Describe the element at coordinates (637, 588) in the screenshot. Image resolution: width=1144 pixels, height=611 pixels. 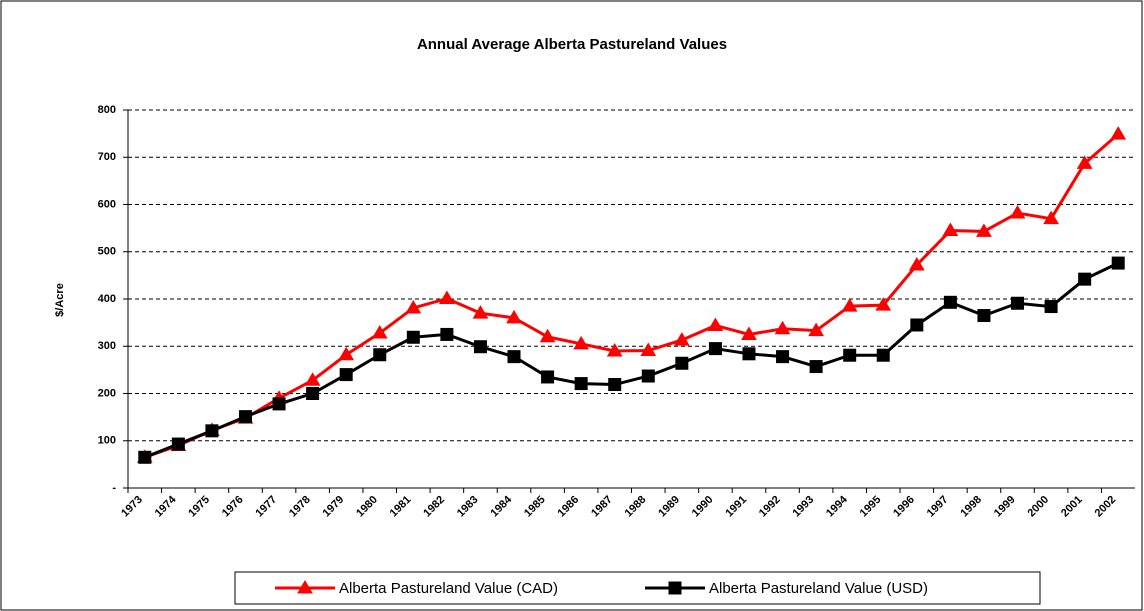
I see `legend-box` at that location.